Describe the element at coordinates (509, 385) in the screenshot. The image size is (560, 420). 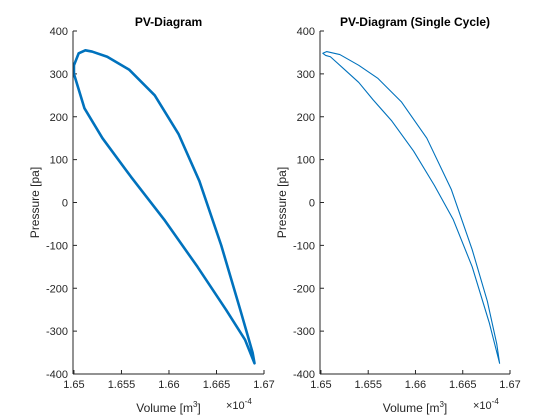
I see `right-x-tick-label: 1.67` at that location.